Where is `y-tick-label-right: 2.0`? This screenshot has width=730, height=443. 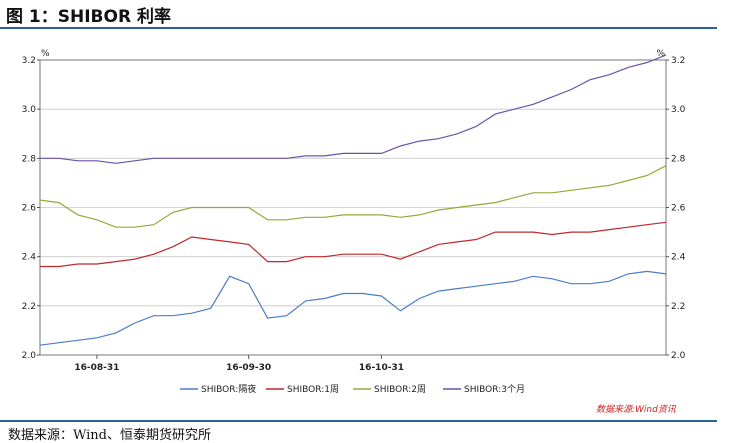
y-tick-label-right: 2.0 is located at coordinates (678, 356).